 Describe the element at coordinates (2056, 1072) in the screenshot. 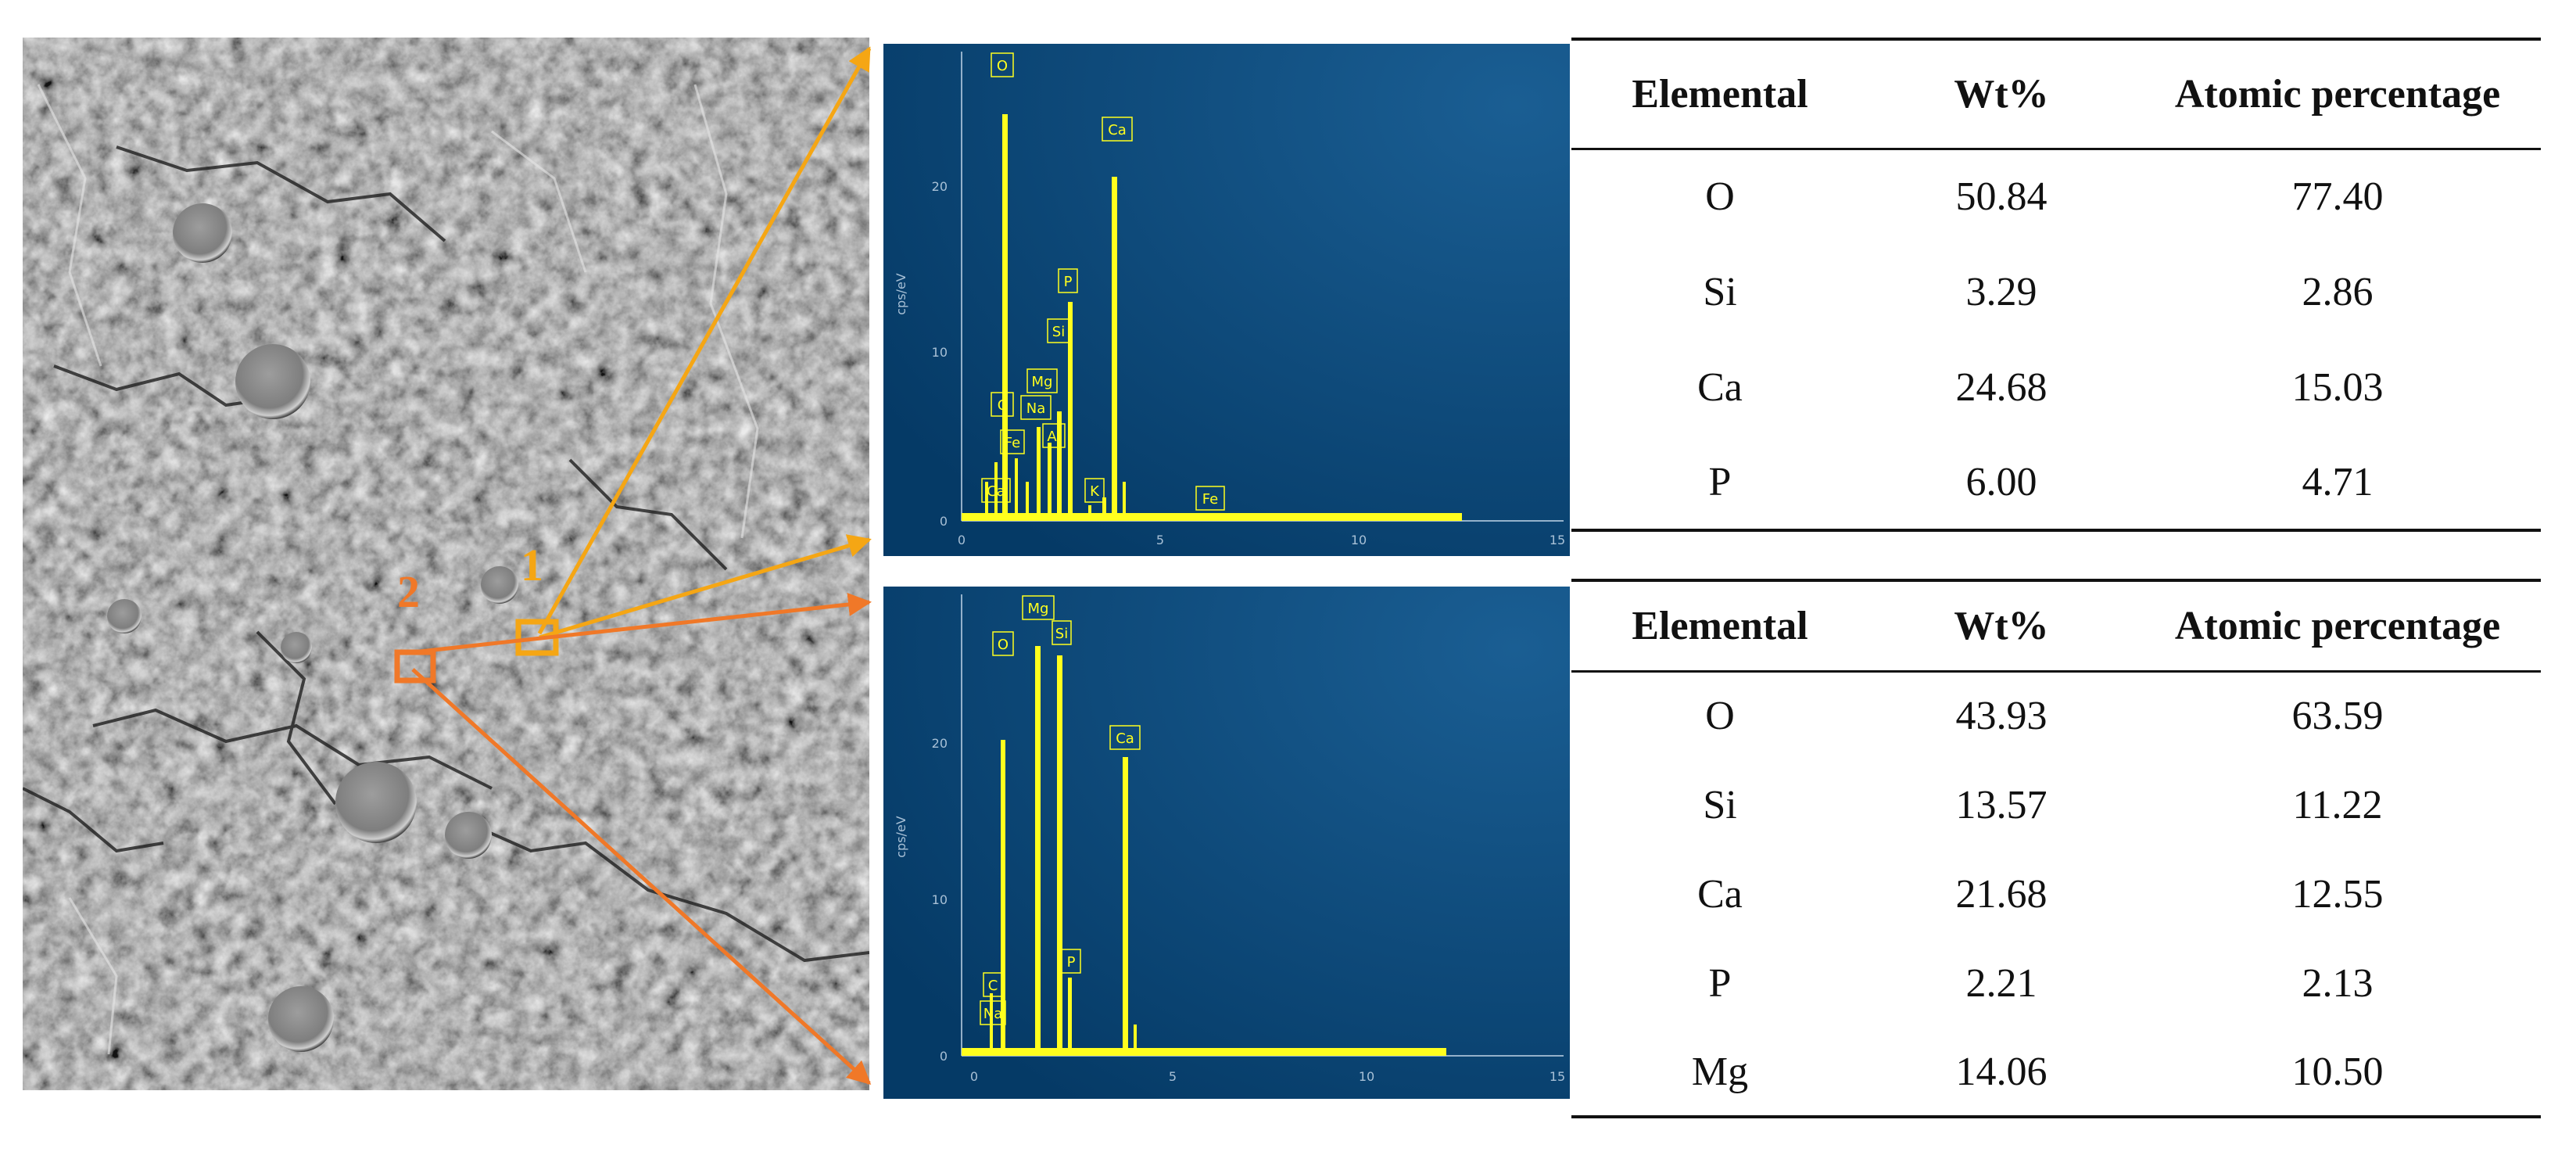

I see `table-row: Mg 14.06 10.50` at that location.